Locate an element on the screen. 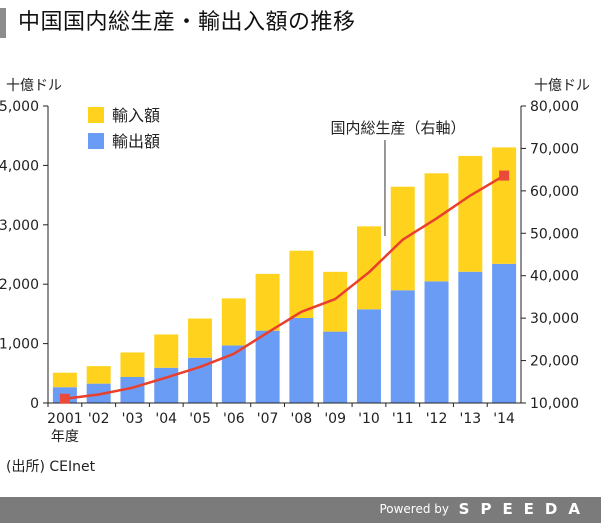  x-tick-label-13: '14 is located at coordinates (504, 419).